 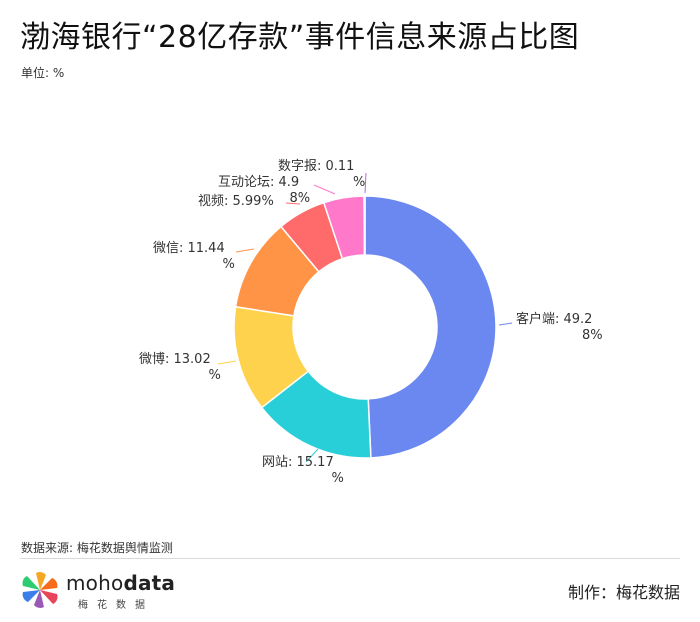 What do you see at coordinates (180, 367) in the screenshot?
I see `slice-label-3: 微博: 13.02%` at bounding box center [180, 367].